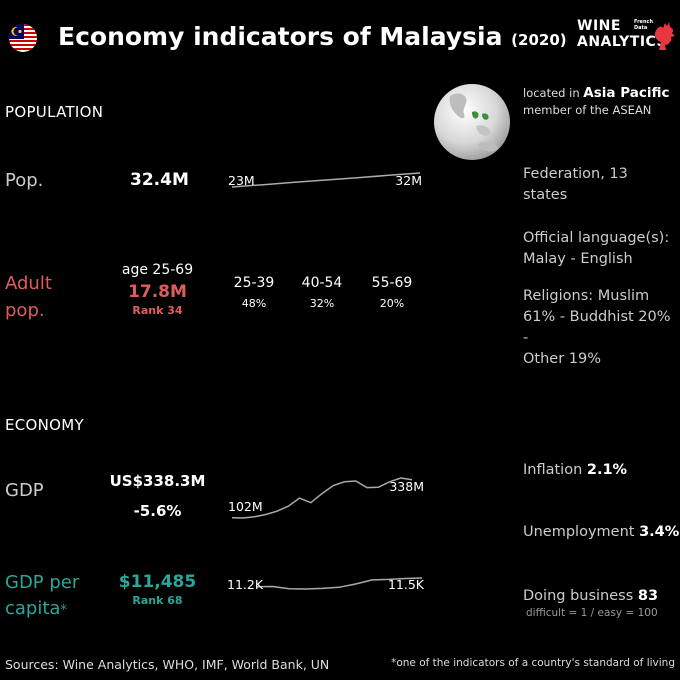  I want to click on religion-line-1: Religions: Muslim, so click(586, 296).